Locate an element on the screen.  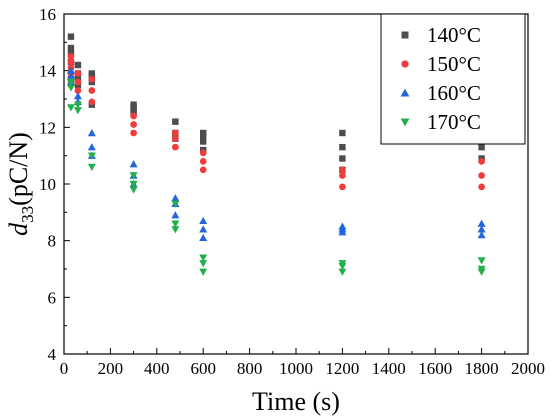
x-tick-label: 2000 is located at coordinates (528, 368).